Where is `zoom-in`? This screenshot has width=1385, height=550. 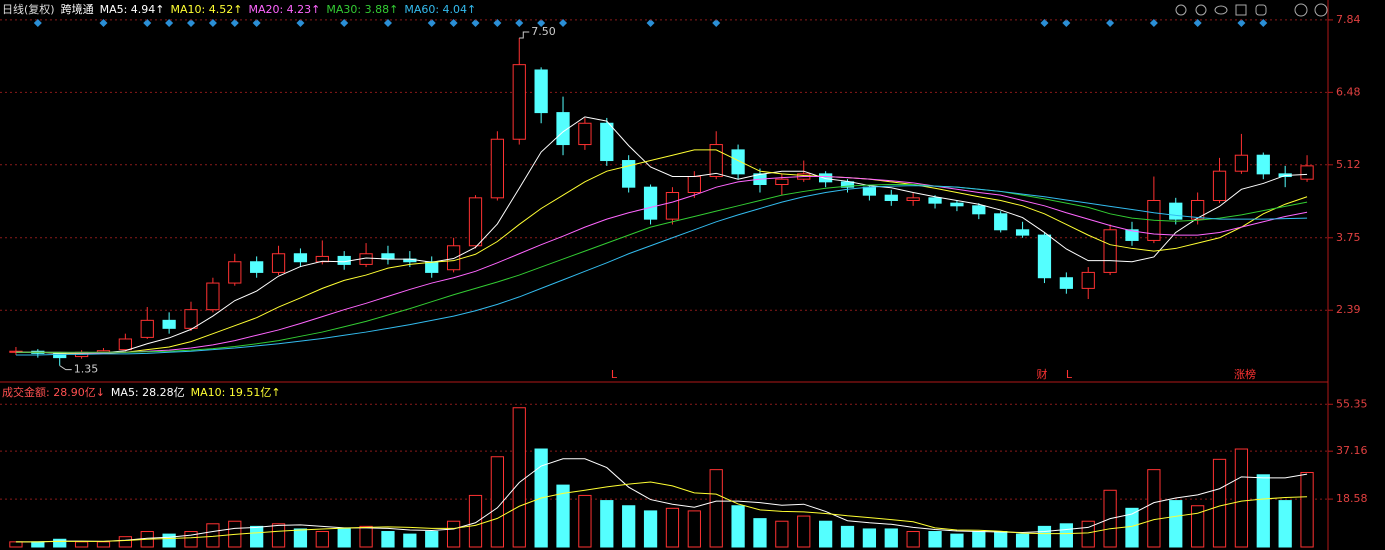 zoom-in is located at coordinates (1301, 10).